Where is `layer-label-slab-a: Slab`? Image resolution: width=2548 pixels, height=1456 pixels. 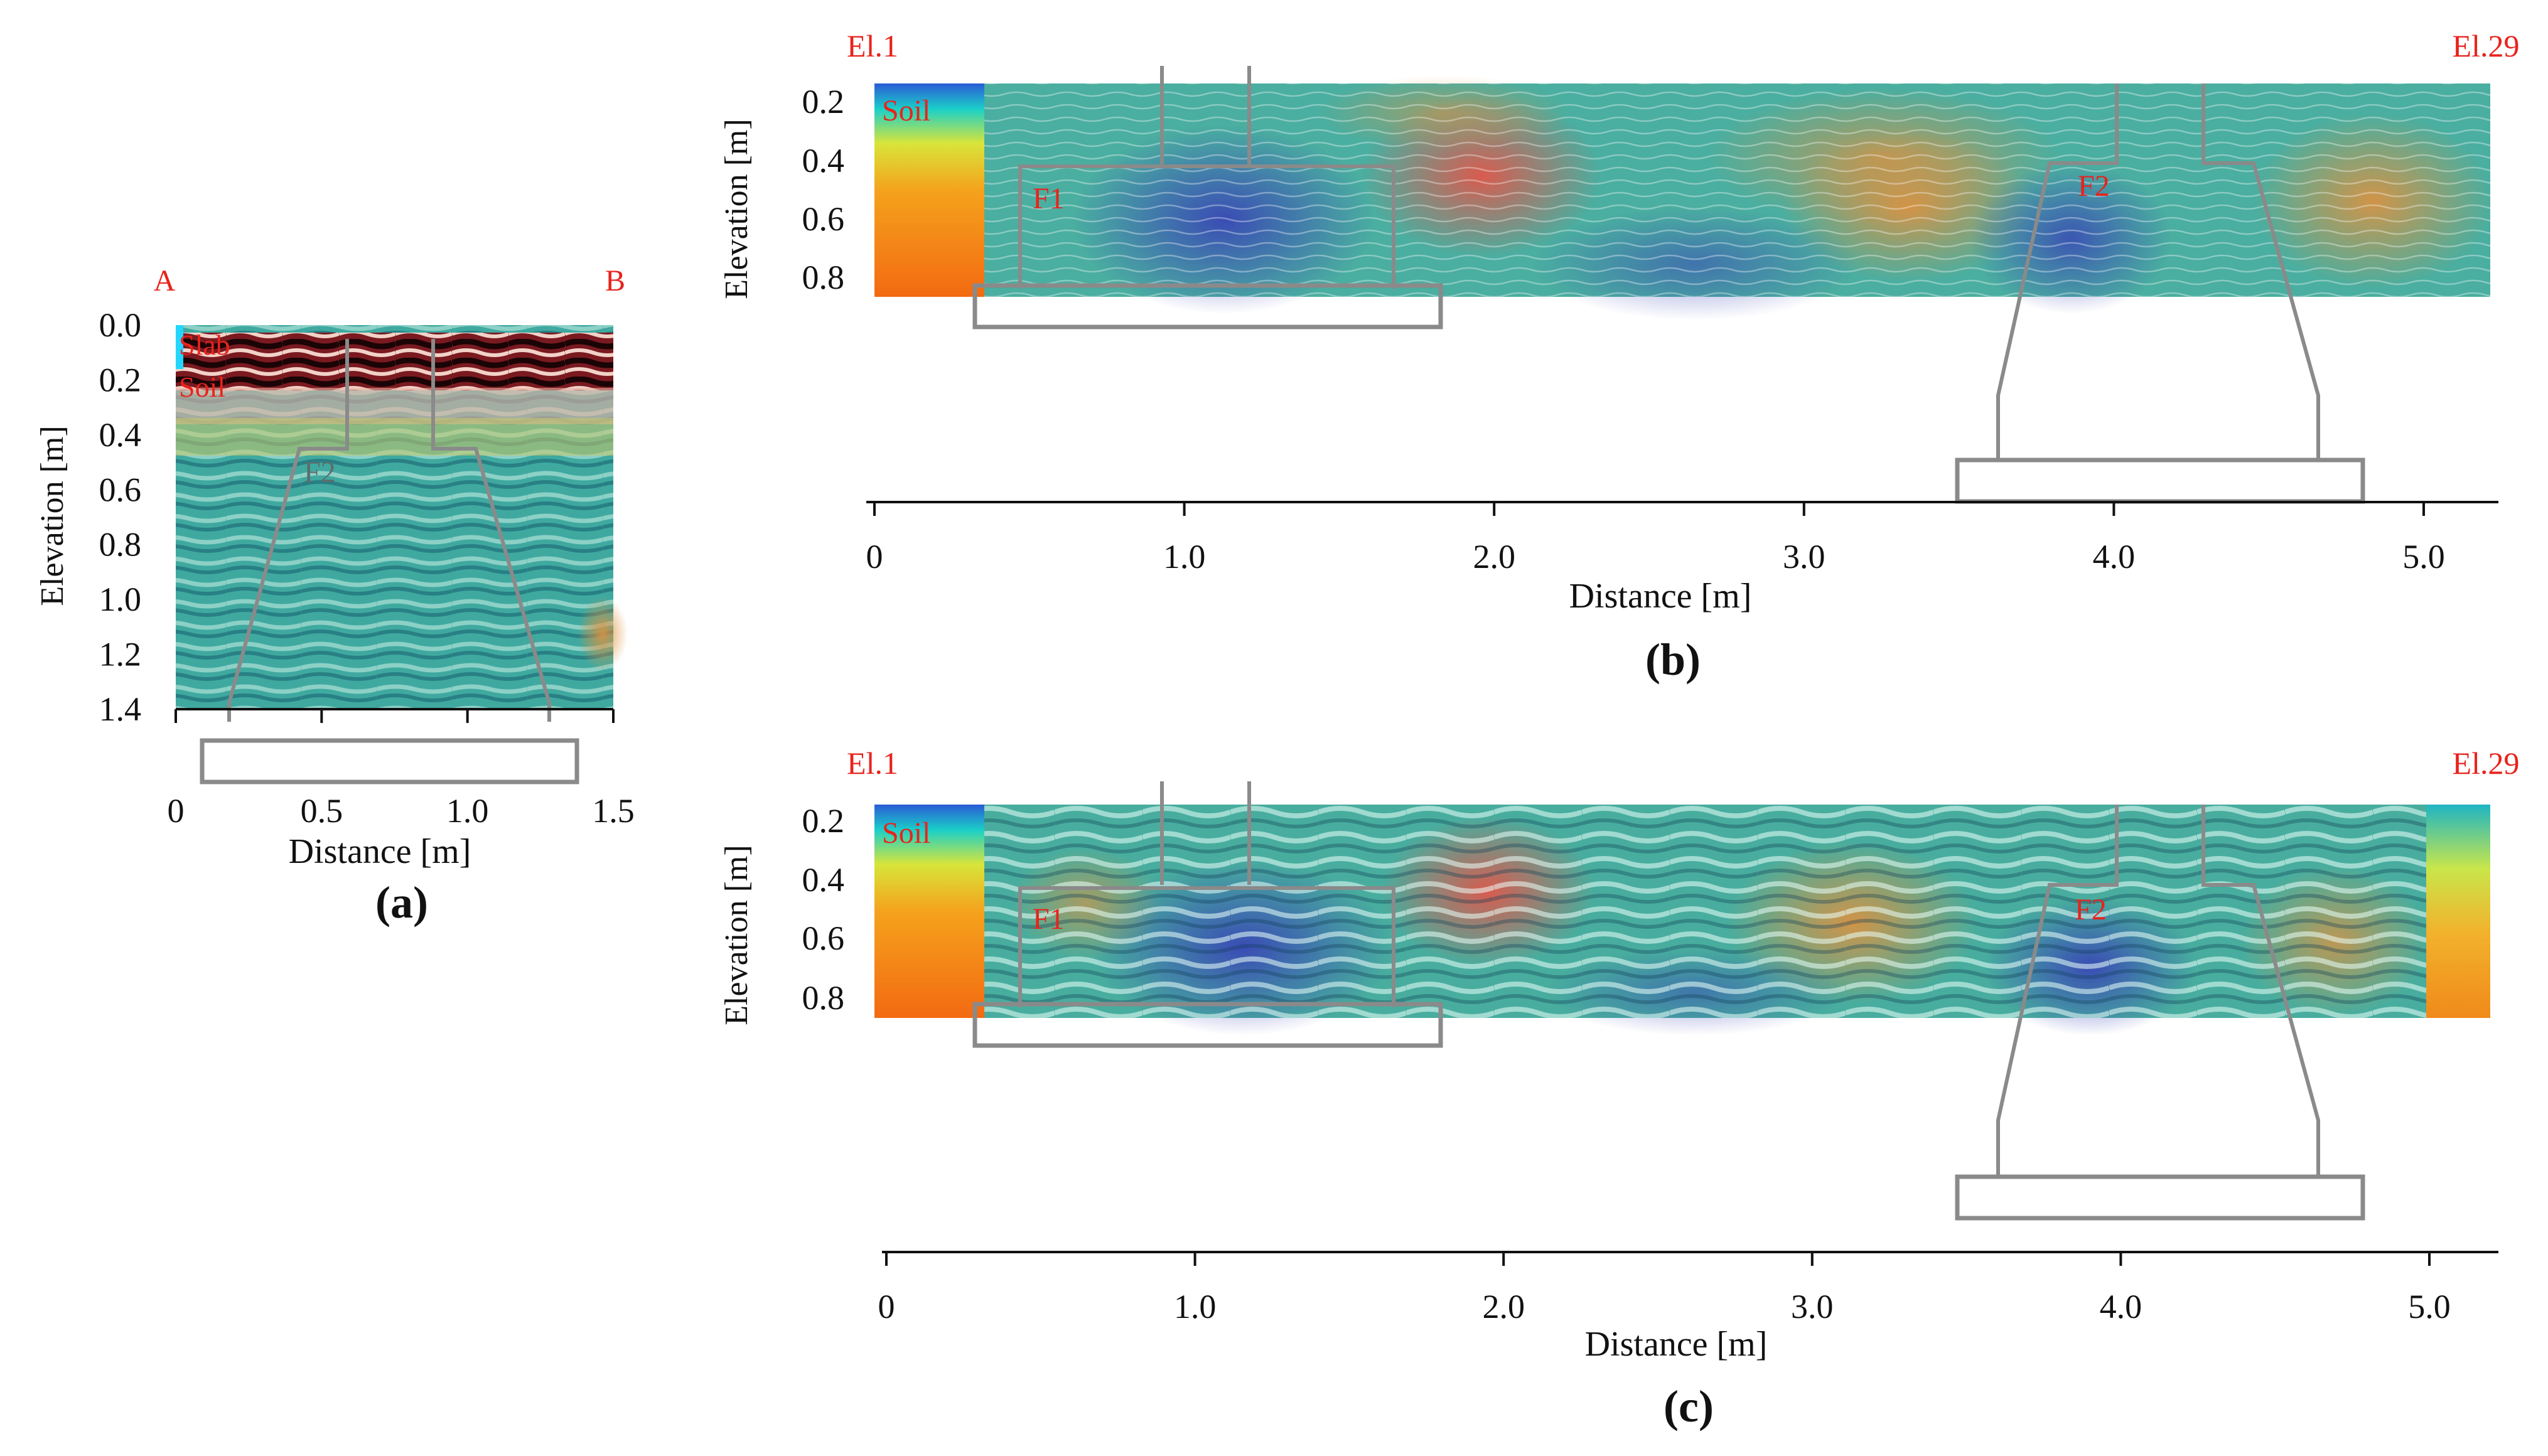
layer-label-slab-a: Slab is located at coordinates (204, 345).